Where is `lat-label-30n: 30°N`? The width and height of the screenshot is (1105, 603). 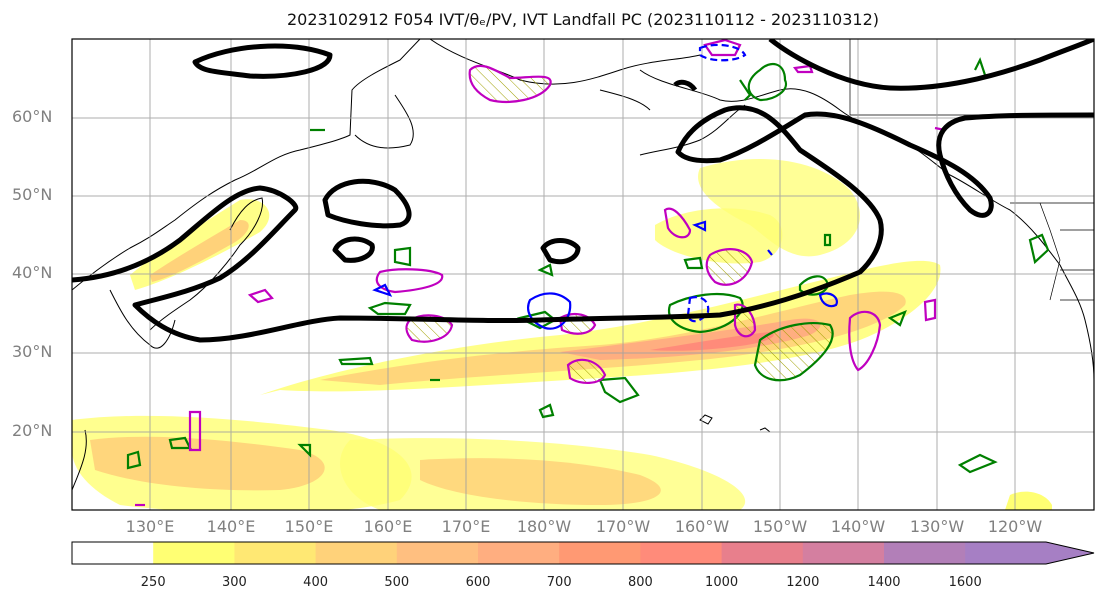
lat-label-30n: 30°N is located at coordinates (32, 351).